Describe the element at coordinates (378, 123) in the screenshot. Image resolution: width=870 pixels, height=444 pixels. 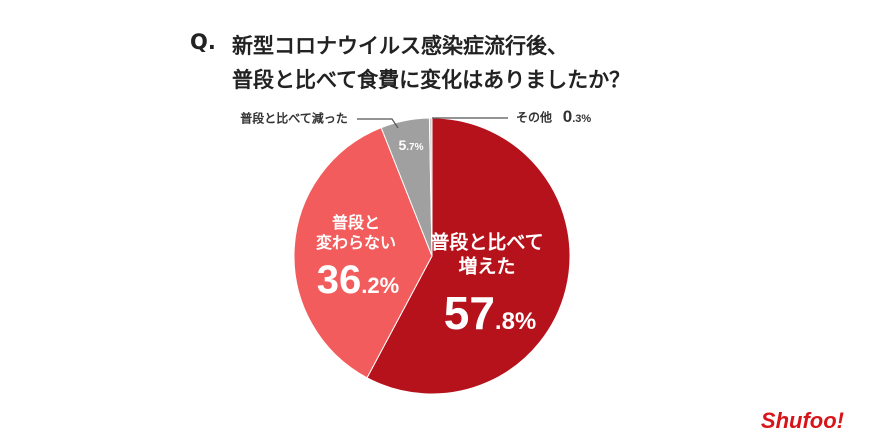
I see `callout-line` at that location.